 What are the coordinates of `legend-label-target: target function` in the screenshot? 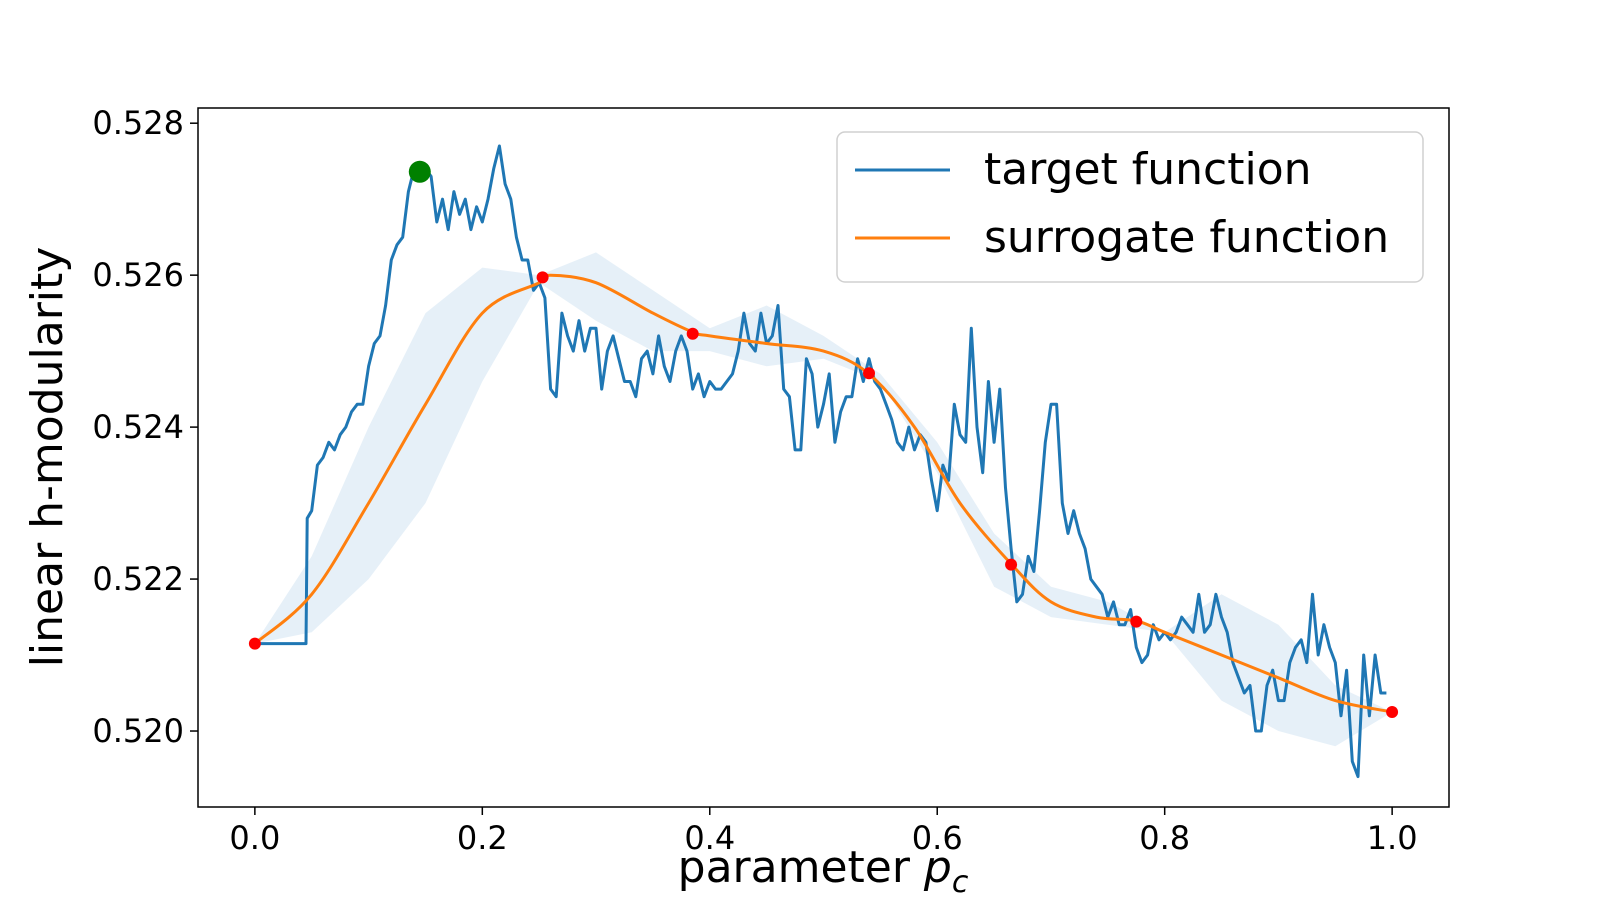 It's located at (1148, 169).